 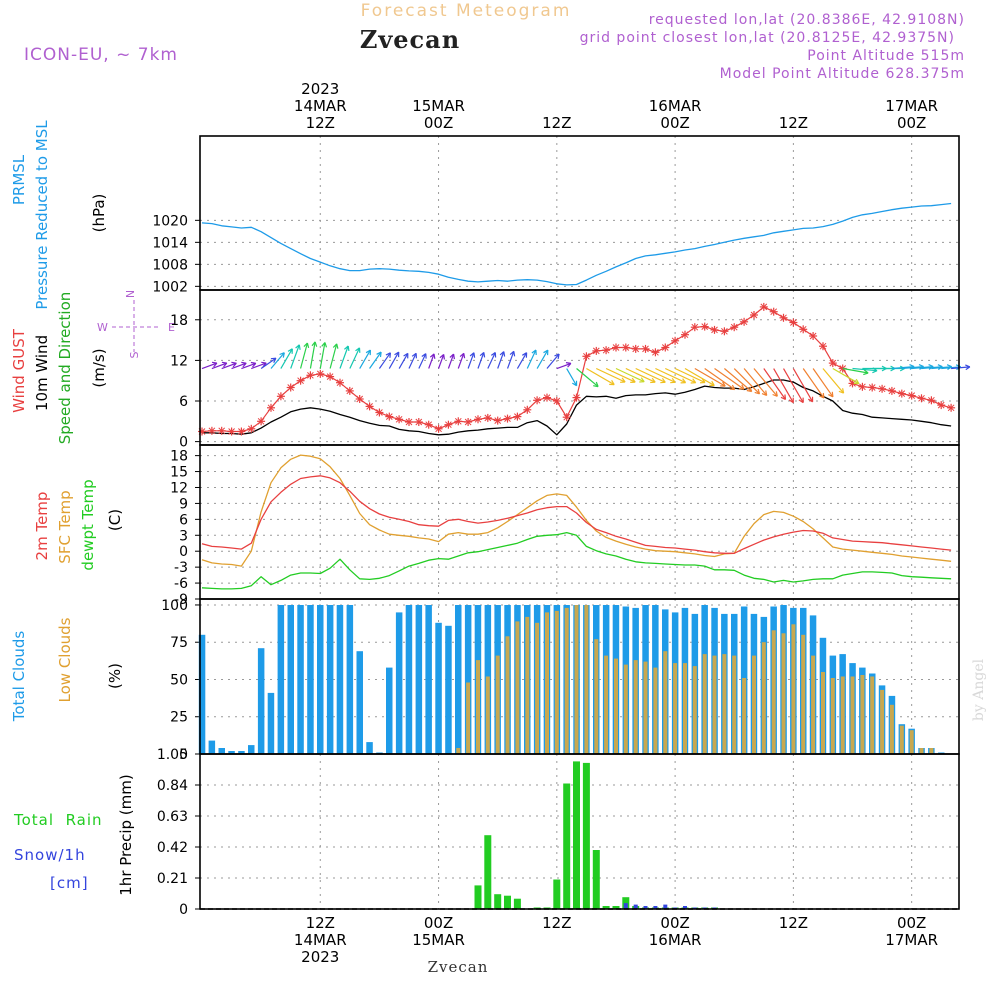 What do you see at coordinates (674, 123) in the screenshot?
I see `top-time-label: 00Z` at bounding box center [674, 123].